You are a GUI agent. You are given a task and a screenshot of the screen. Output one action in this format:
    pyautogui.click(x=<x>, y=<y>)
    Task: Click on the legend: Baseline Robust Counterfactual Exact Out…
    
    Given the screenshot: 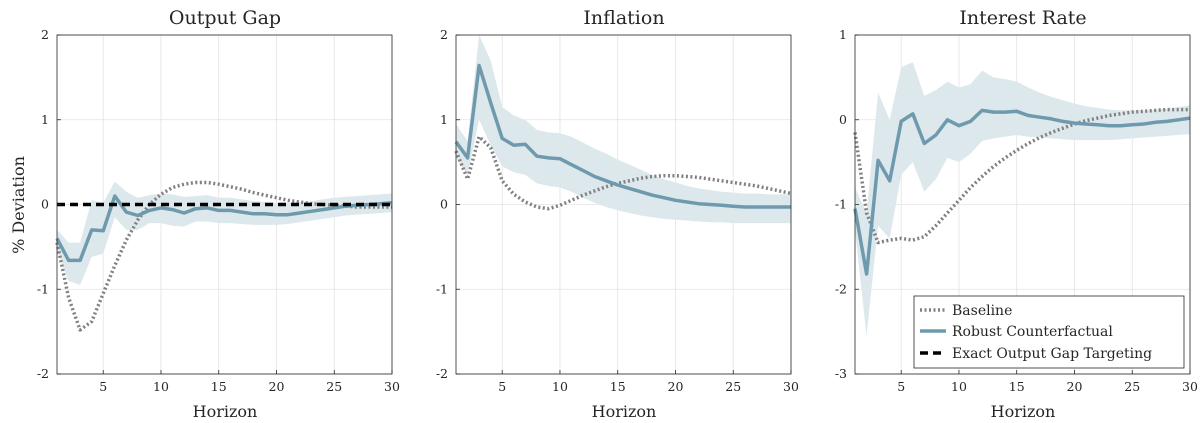 What is the action you would take?
    pyautogui.click(x=1049, y=332)
    